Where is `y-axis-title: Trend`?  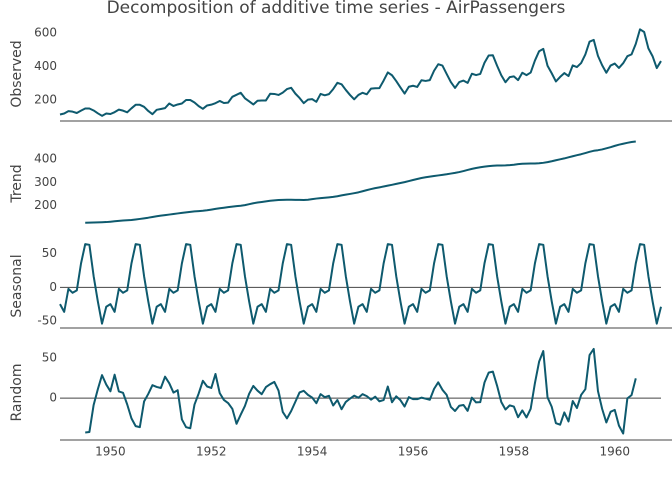
y-axis-title: Trend is located at coordinates (17, 183).